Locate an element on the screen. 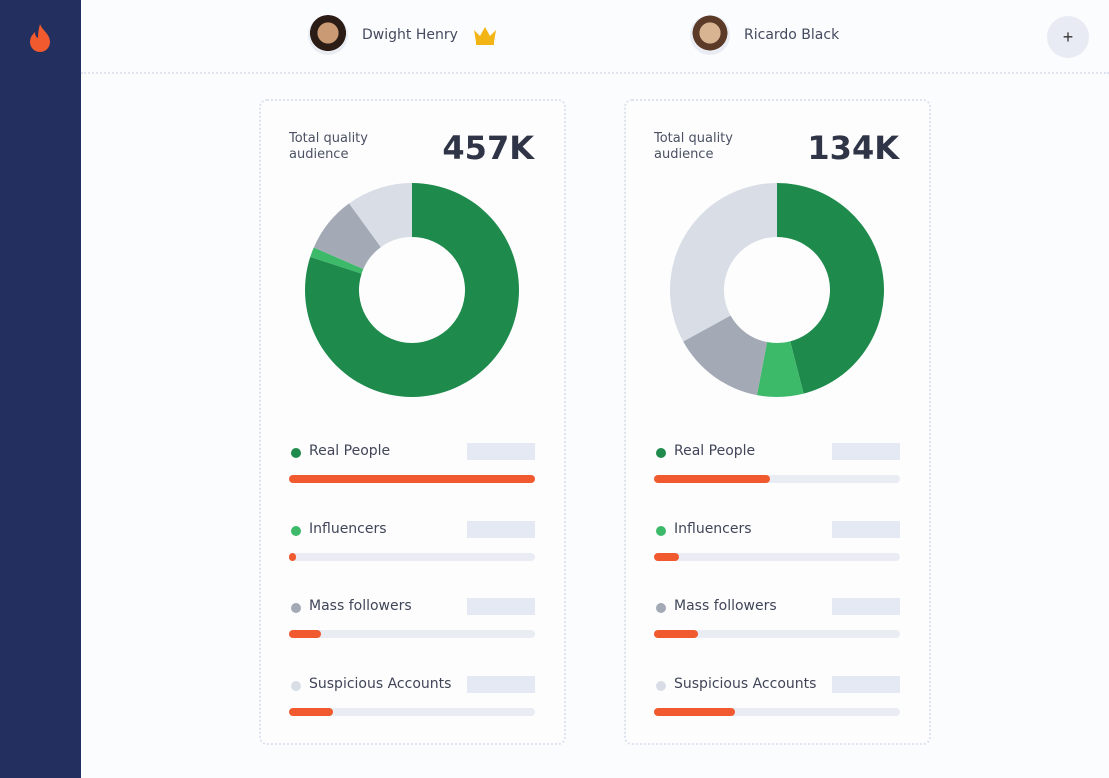 This screenshot has width=1109, height=778. add-user-button: + is located at coordinates (1068, 37).